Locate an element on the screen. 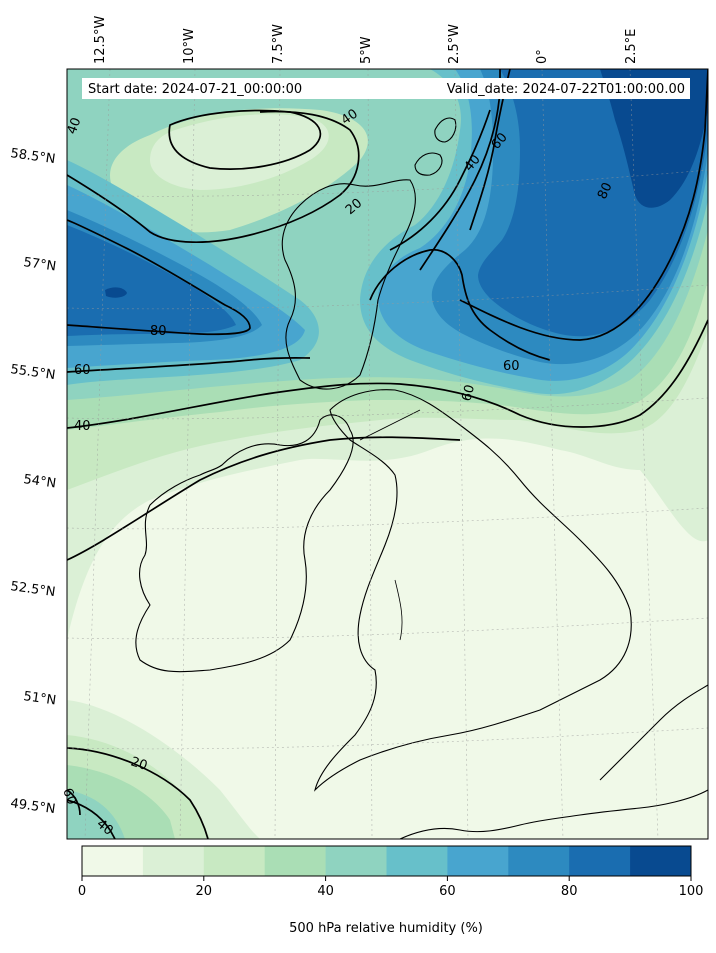  contour-label: 20 is located at coordinates (139, 764).